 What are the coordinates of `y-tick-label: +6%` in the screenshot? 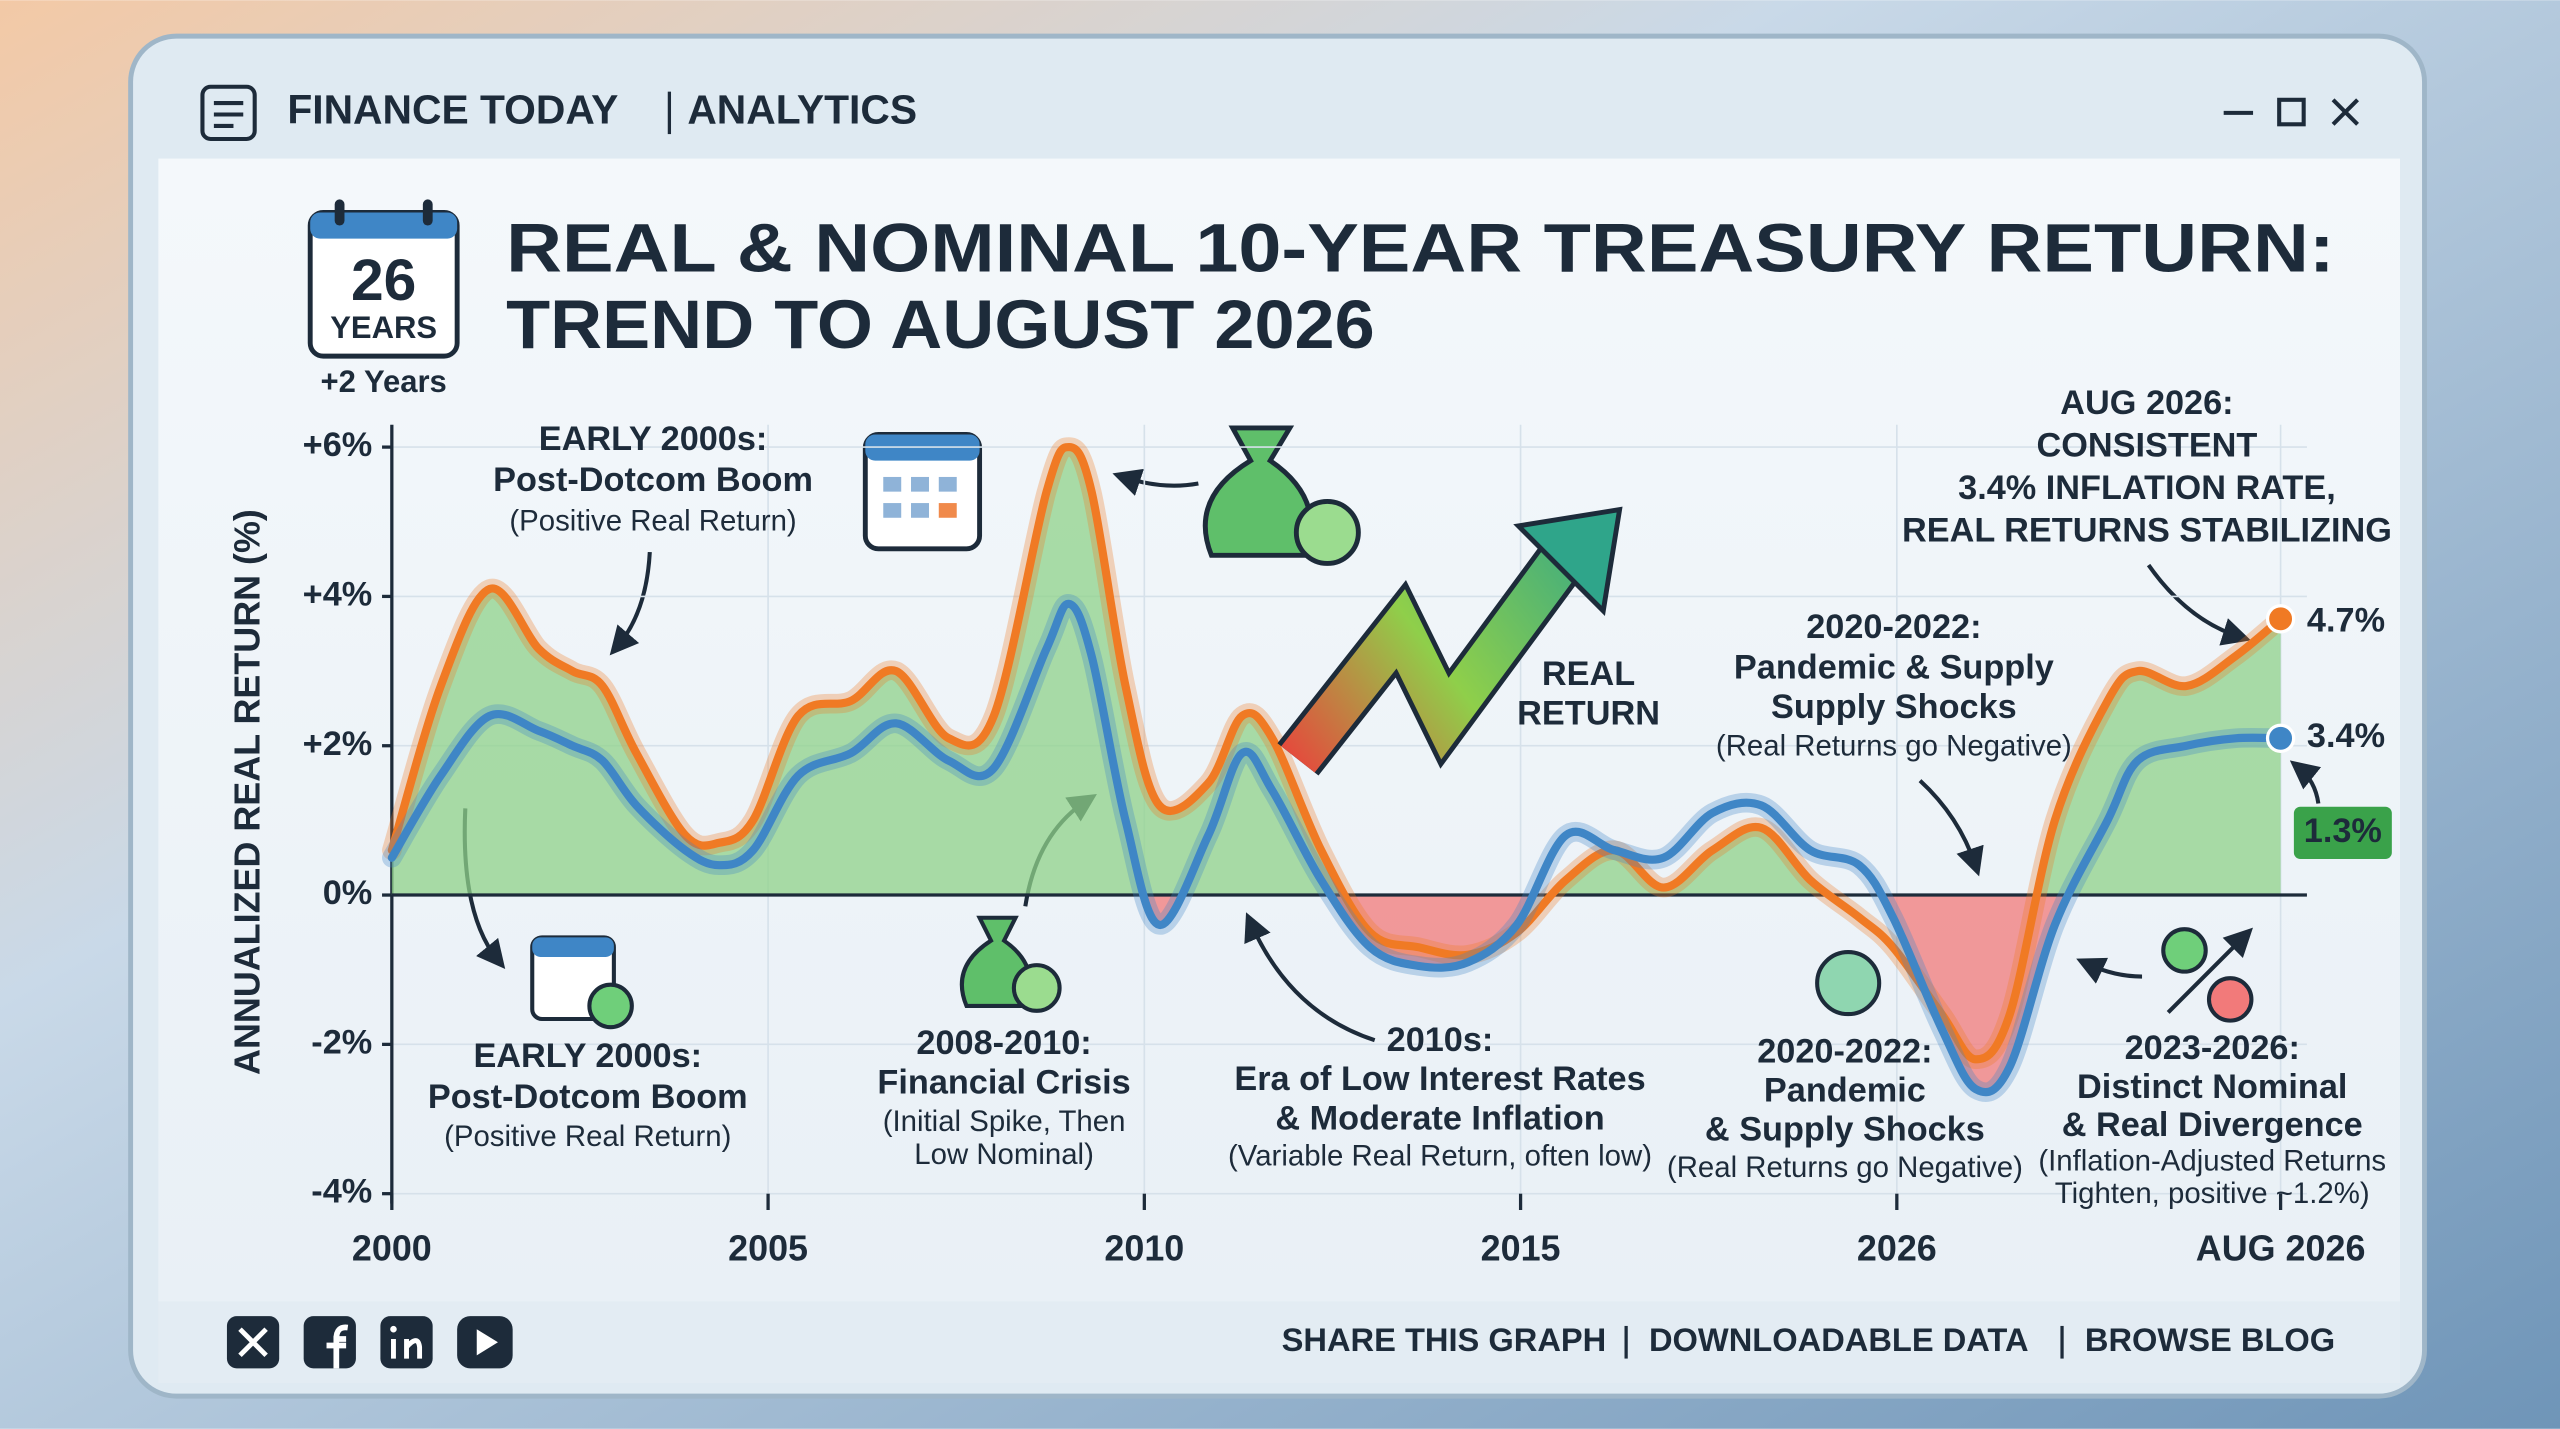 It's located at (338, 445).